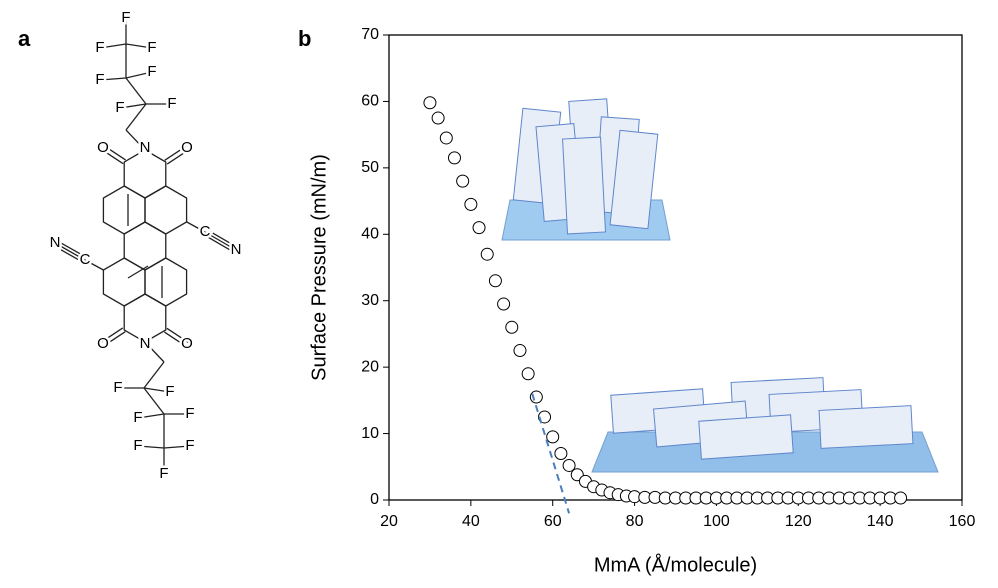 The width and height of the screenshot is (998, 588). Describe the element at coordinates (370, 167) in the screenshot. I see `y-tick-label: 50` at that location.